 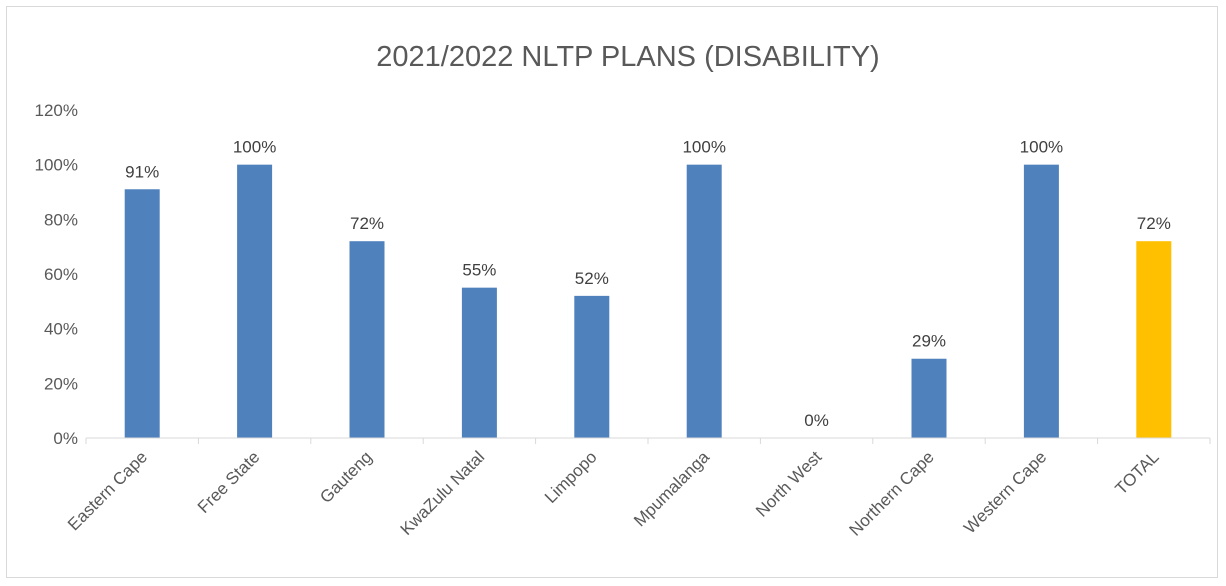 What do you see at coordinates (479, 270) in the screenshot?
I see `data-label: 55%` at bounding box center [479, 270].